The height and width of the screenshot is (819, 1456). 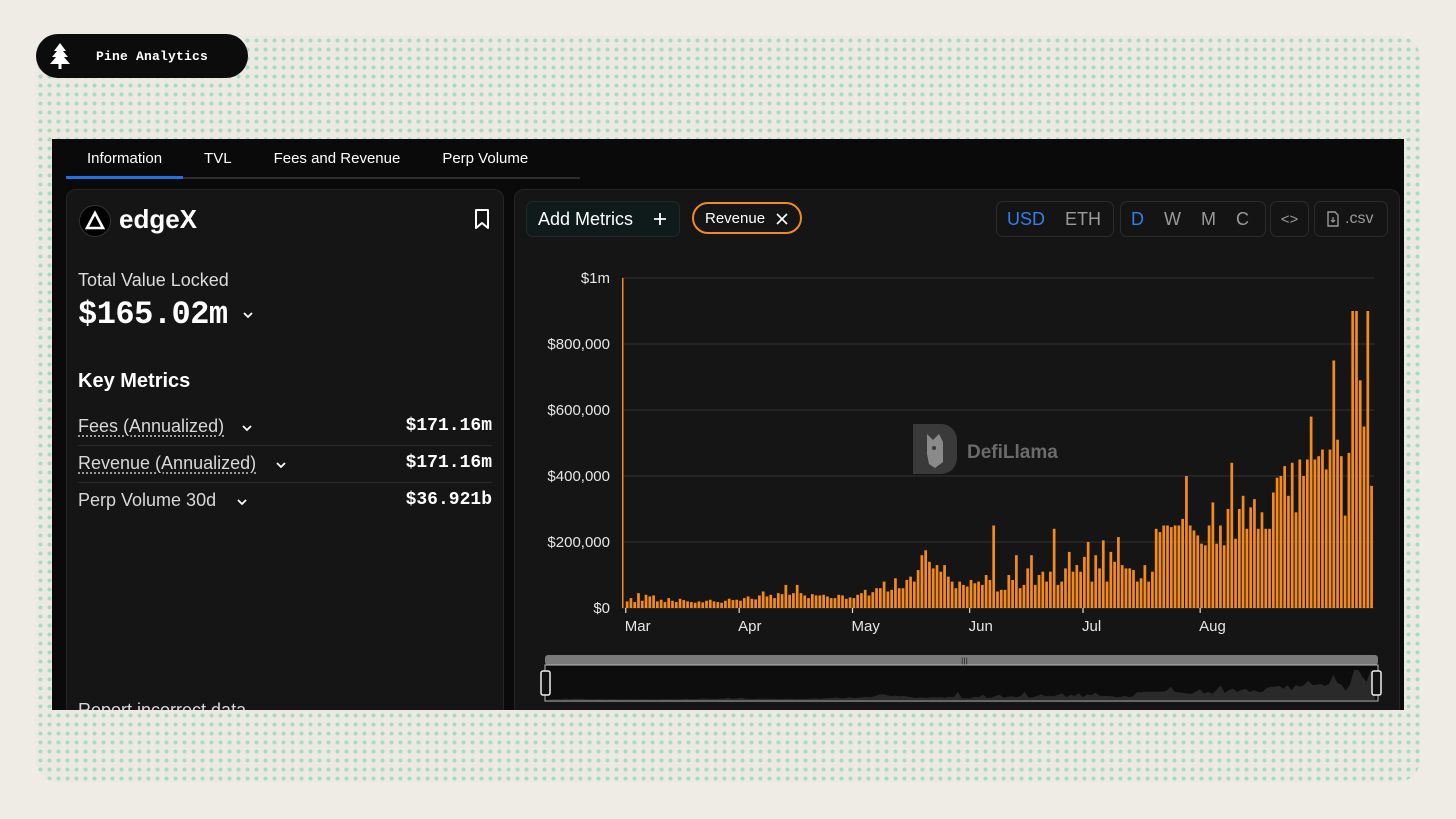 What do you see at coordinates (1137, 218) in the screenshot?
I see `period-d-button: D` at bounding box center [1137, 218].